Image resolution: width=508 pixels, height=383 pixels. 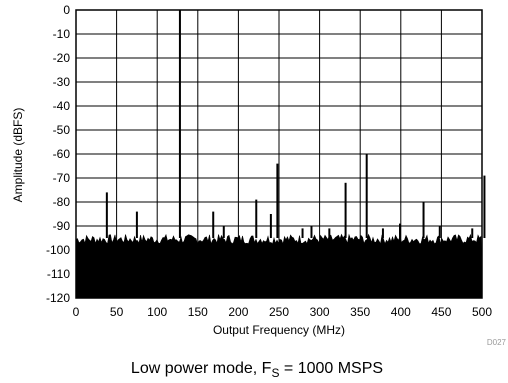 What do you see at coordinates (62, 202) in the screenshot?
I see `y-tick-label: -80` at bounding box center [62, 202].